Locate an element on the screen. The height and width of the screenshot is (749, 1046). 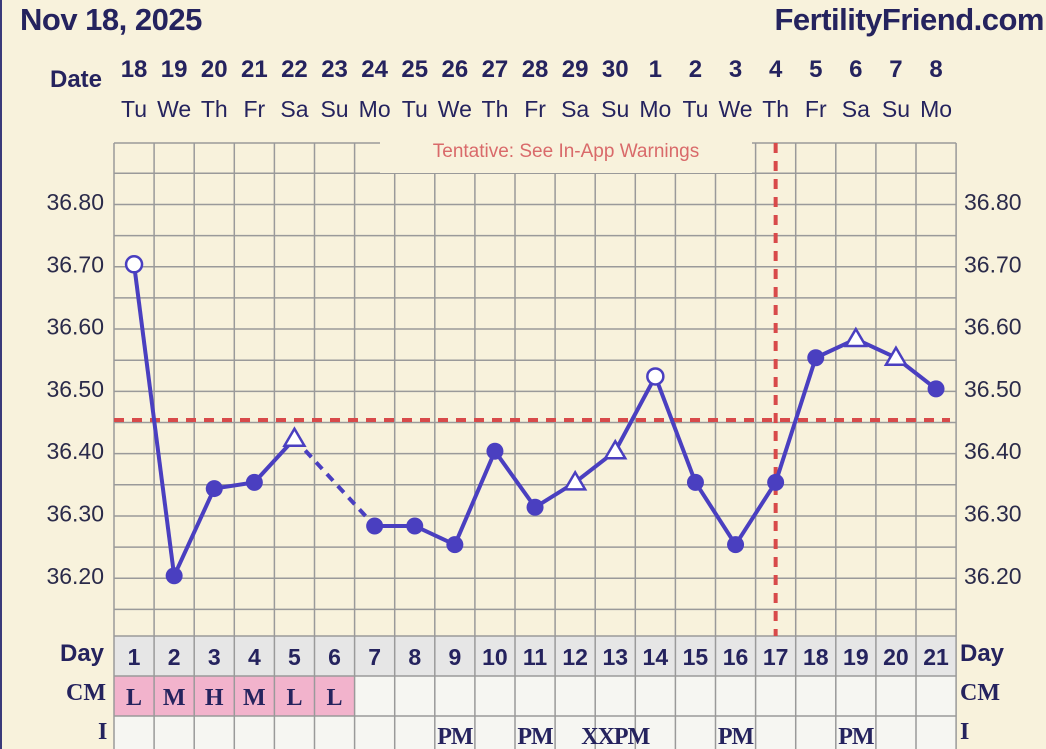
cycle-day-label: 7 is located at coordinates (374, 657).